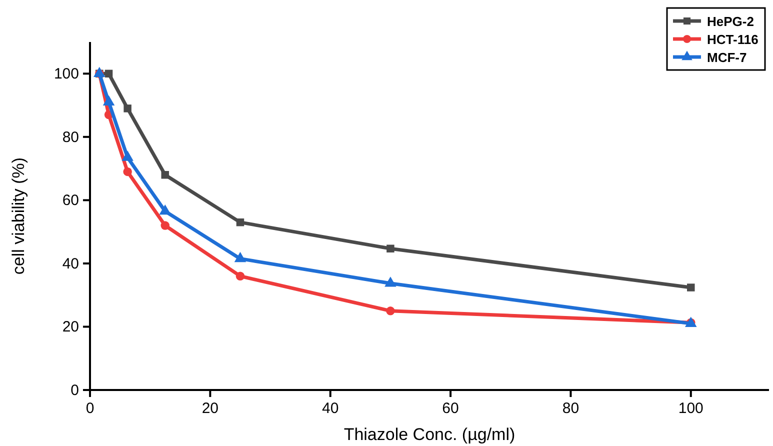 The width and height of the screenshot is (773, 446). What do you see at coordinates (70, 263) in the screenshot?
I see `y-tick-label: 40` at bounding box center [70, 263].